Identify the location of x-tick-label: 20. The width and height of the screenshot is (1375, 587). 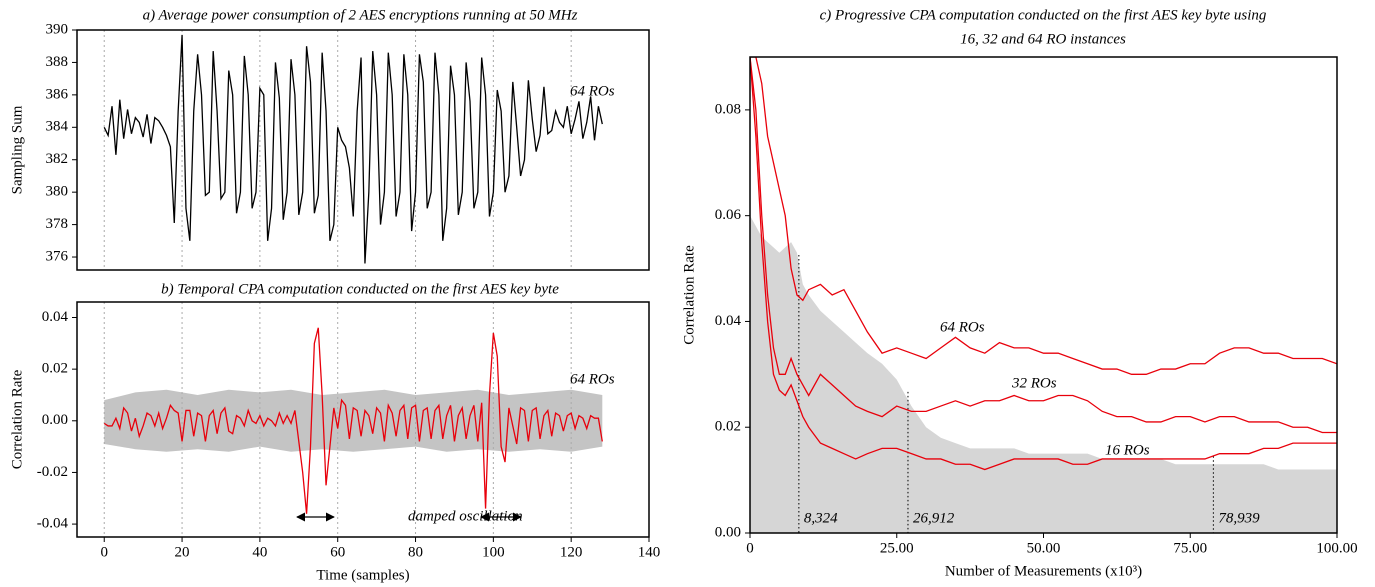
(182, 552).